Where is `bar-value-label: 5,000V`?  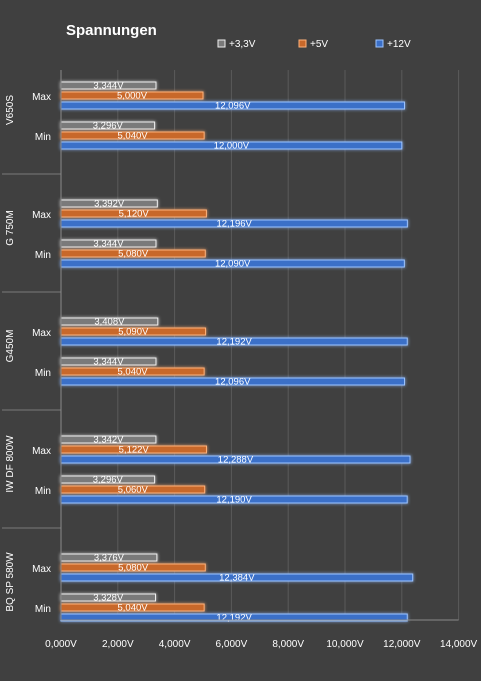
bar-value-label: 5,000V is located at coordinates (132, 96).